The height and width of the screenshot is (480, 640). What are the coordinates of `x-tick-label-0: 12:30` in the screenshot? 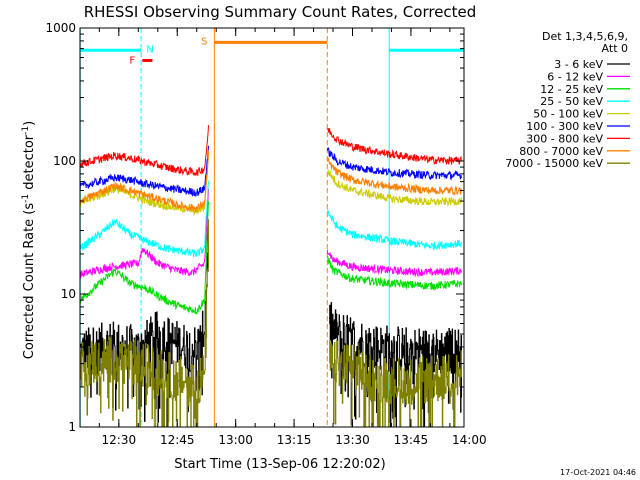 It's located at (119, 440).